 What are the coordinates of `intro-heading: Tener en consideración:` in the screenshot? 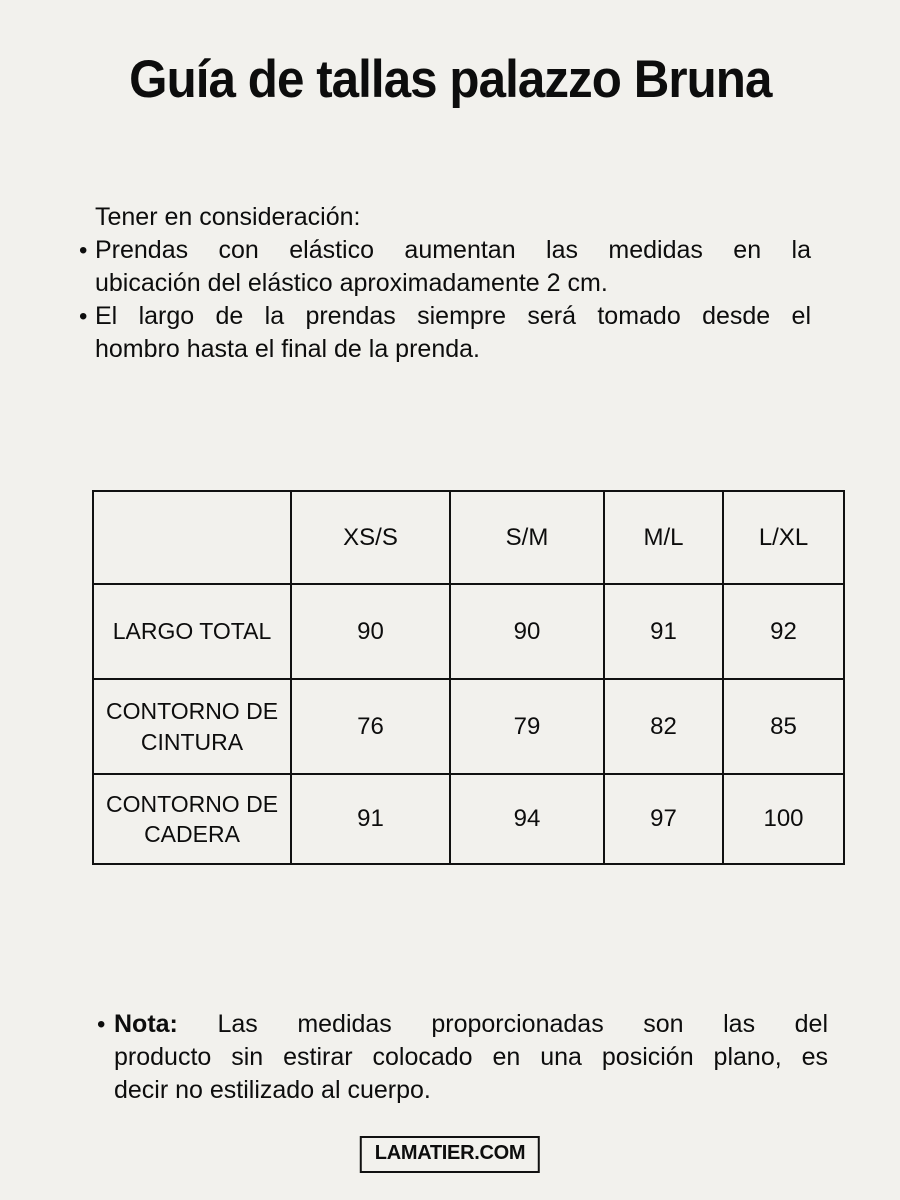 It's located at (228, 217).